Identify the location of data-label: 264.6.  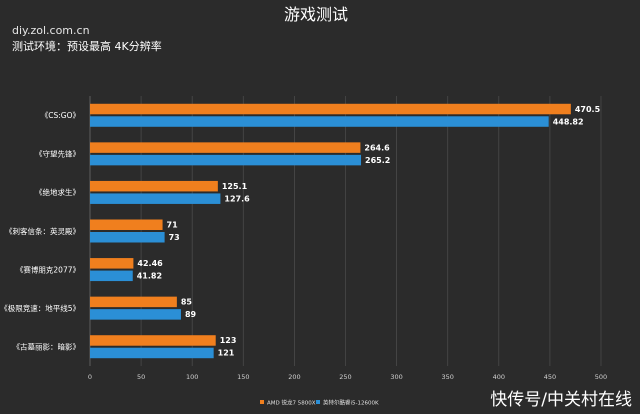
(377, 147).